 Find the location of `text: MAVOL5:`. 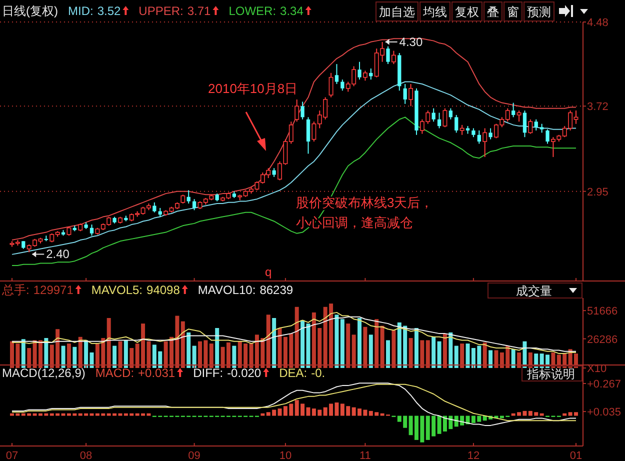

text: MAVOL5: is located at coordinates (117, 290).